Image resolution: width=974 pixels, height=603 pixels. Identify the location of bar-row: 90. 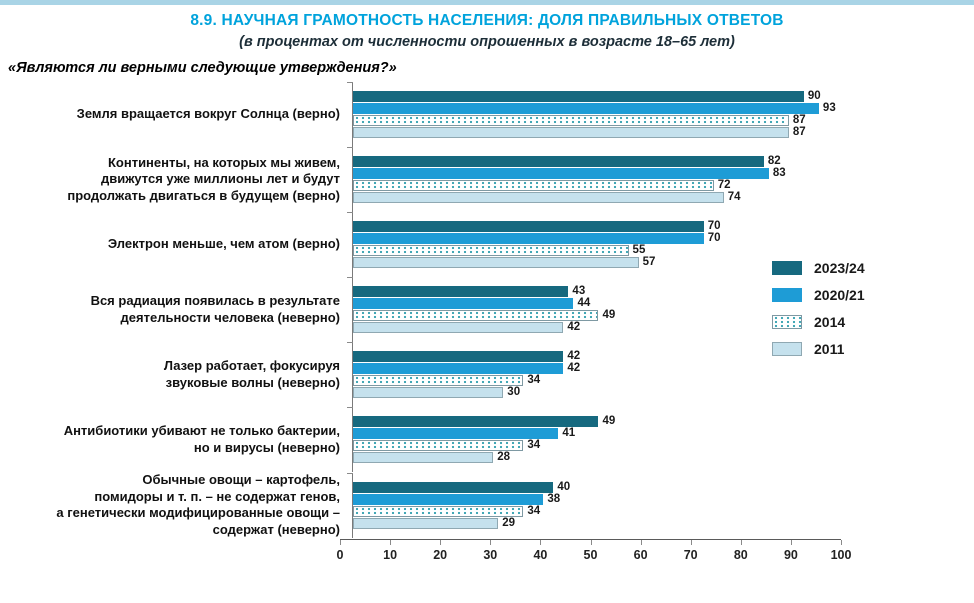
(603, 96).